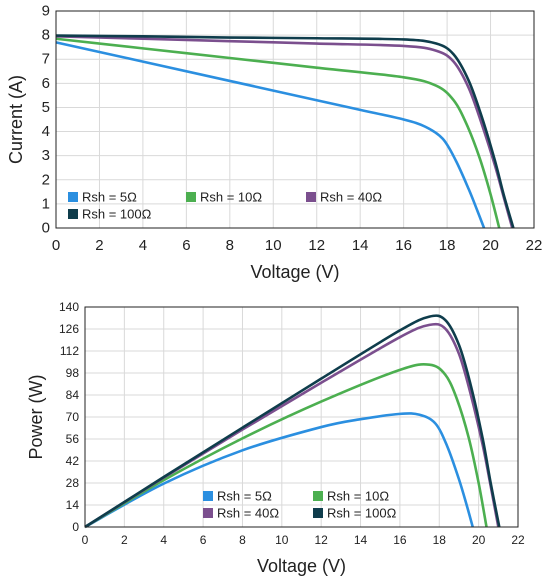 Image resolution: width=550 pixels, height=580 pixels. Describe the element at coordinates (73, 417) in the screenshot. I see `y-tick-label: 70` at that location.